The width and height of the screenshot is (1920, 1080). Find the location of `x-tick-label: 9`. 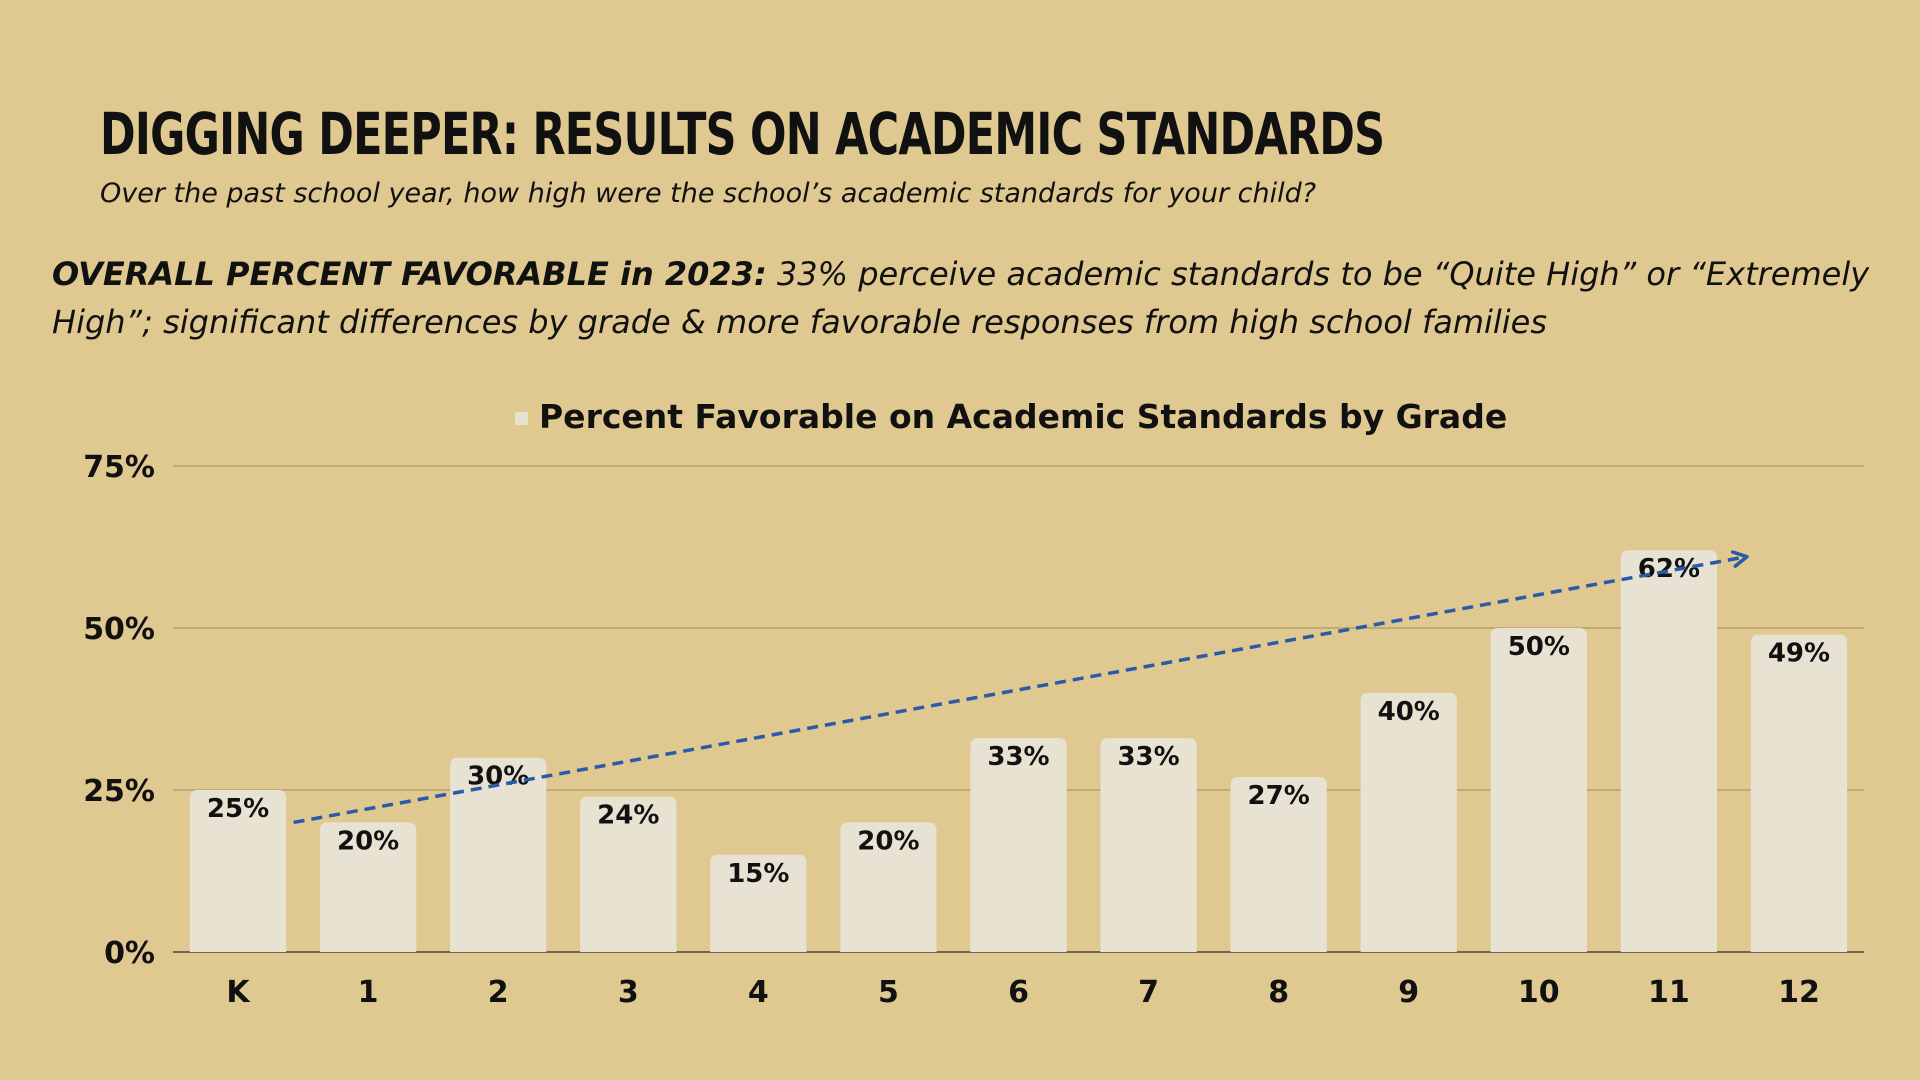

x-tick-label: 9 is located at coordinates (1408, 992).